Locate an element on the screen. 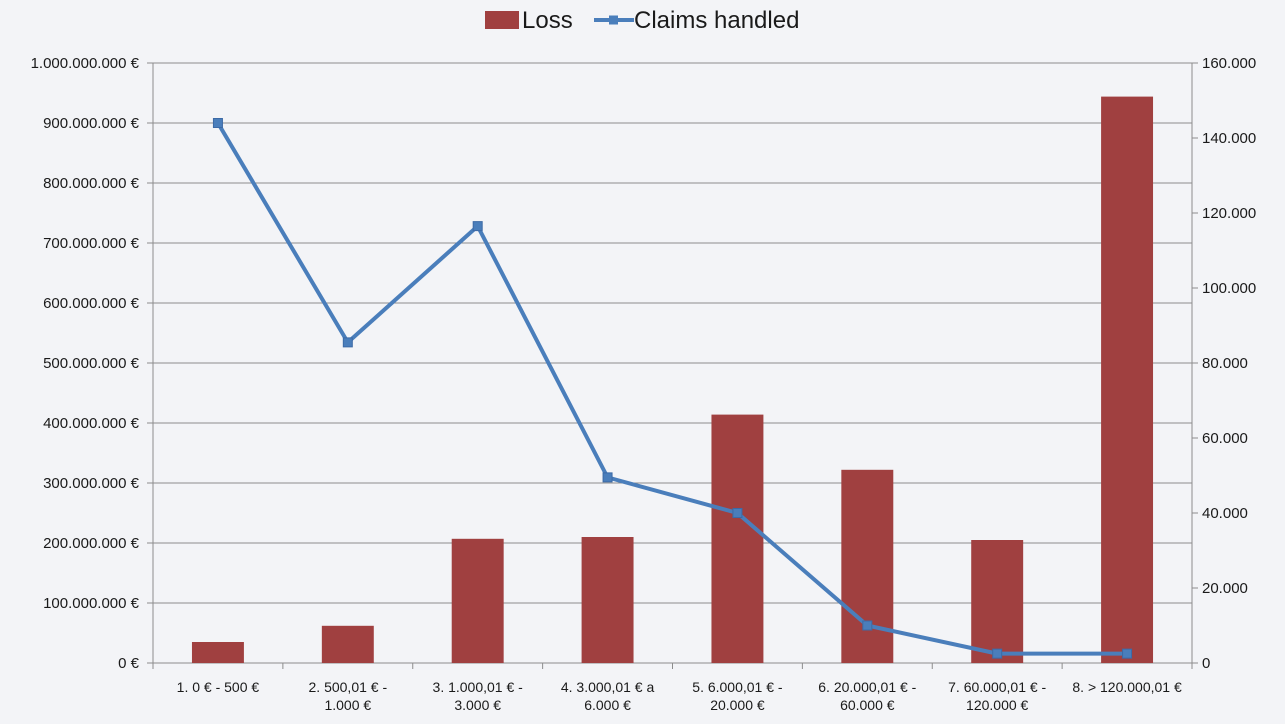  left-axis-tick-label: 300.000.000 € is located at coordinates (91, 483).